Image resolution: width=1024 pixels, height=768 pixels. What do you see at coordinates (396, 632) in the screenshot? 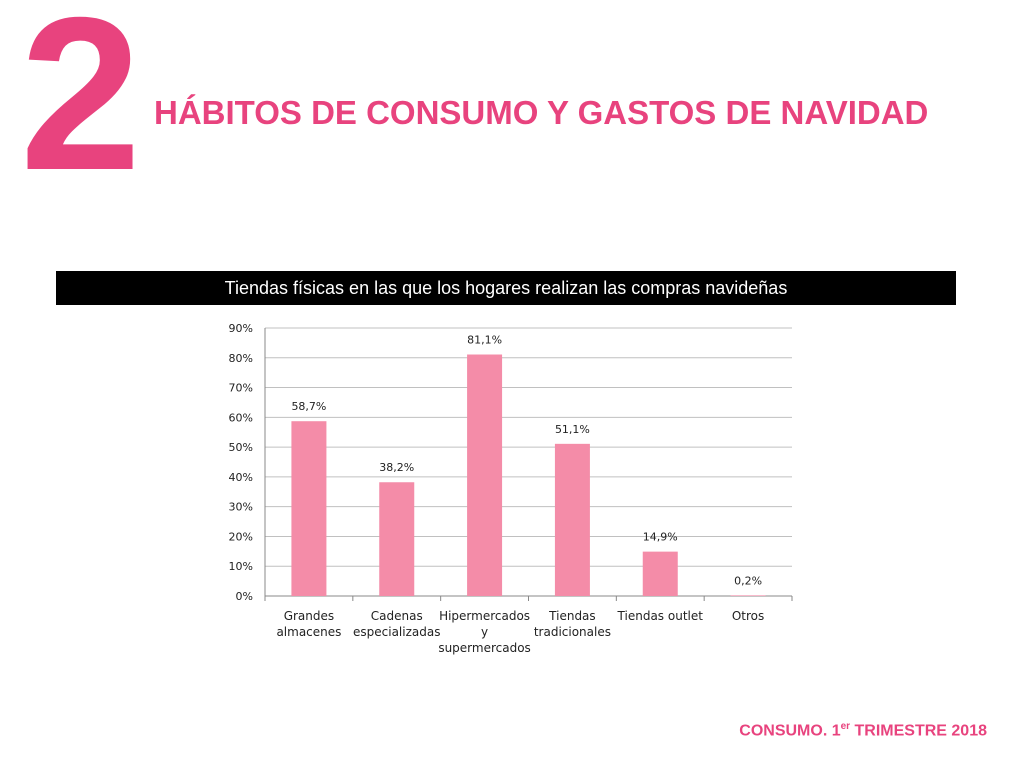
I see `x-tick-label: especializadas` at bounding box center [396, 632].